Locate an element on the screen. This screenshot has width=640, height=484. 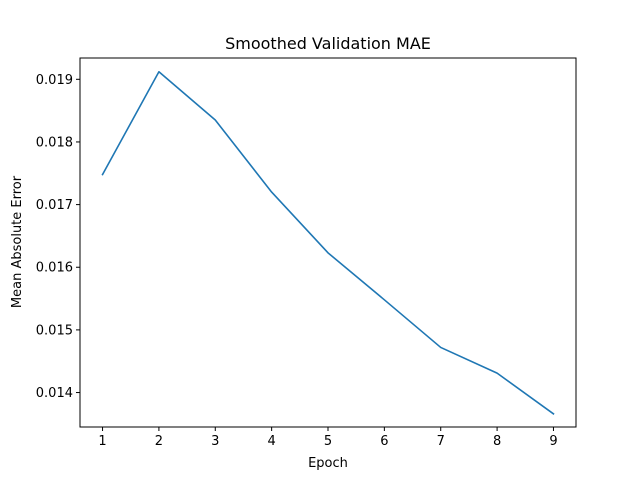
y-tick-label-1: 0.015 is located at coordinates (54, 330).